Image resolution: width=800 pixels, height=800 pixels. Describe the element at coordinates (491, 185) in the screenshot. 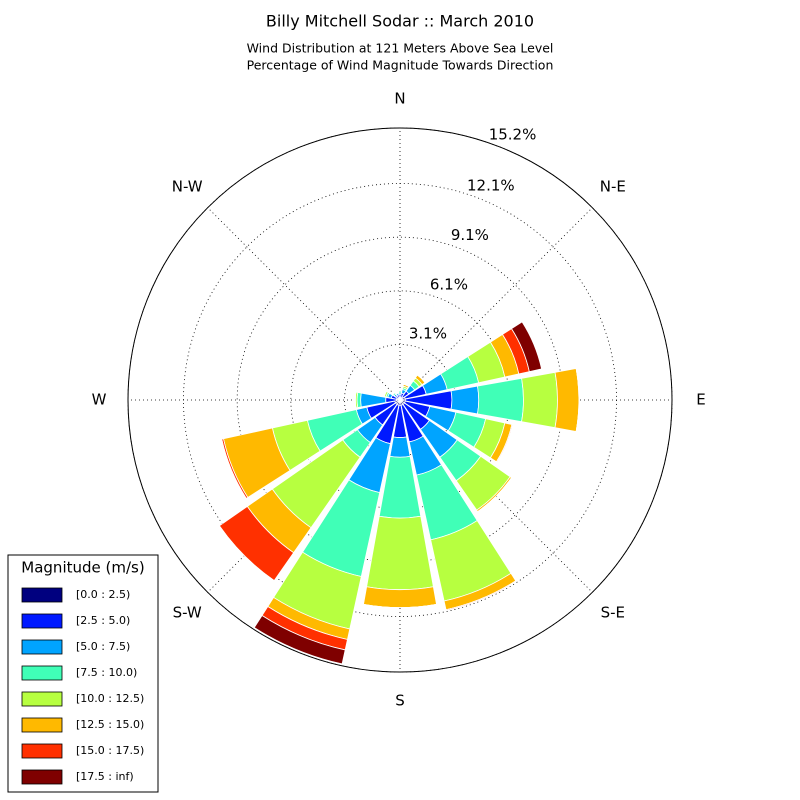

I see `r-tick-label: 12.1%` at that location.